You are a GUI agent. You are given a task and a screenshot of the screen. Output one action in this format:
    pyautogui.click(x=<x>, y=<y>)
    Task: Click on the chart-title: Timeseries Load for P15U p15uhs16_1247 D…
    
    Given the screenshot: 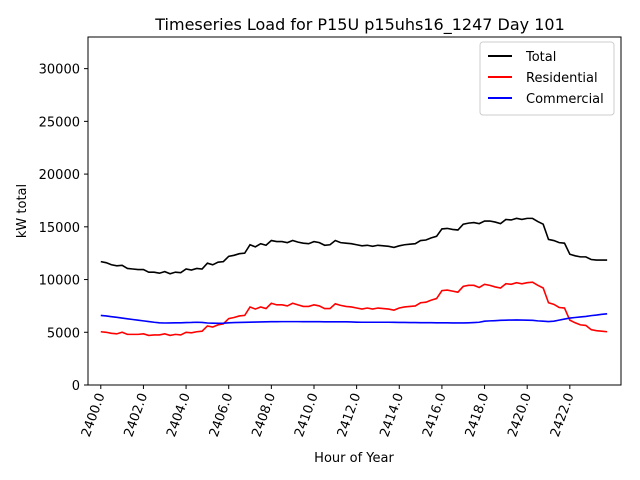 What is the action you would take?
    pyautogui.click(x=359, y=25)
    